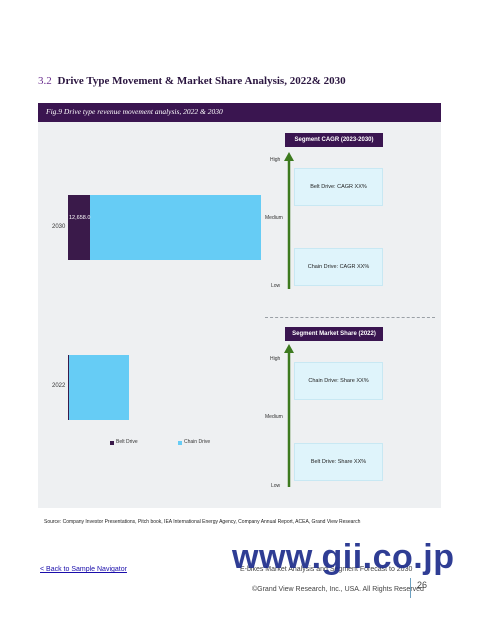 The width and height of the screenshot is (480, 621). What do you see at coordinates (197, 442) in the screenshot?
I see `legend-label-chain: Chain Drive` at bounding box center [197, 442].